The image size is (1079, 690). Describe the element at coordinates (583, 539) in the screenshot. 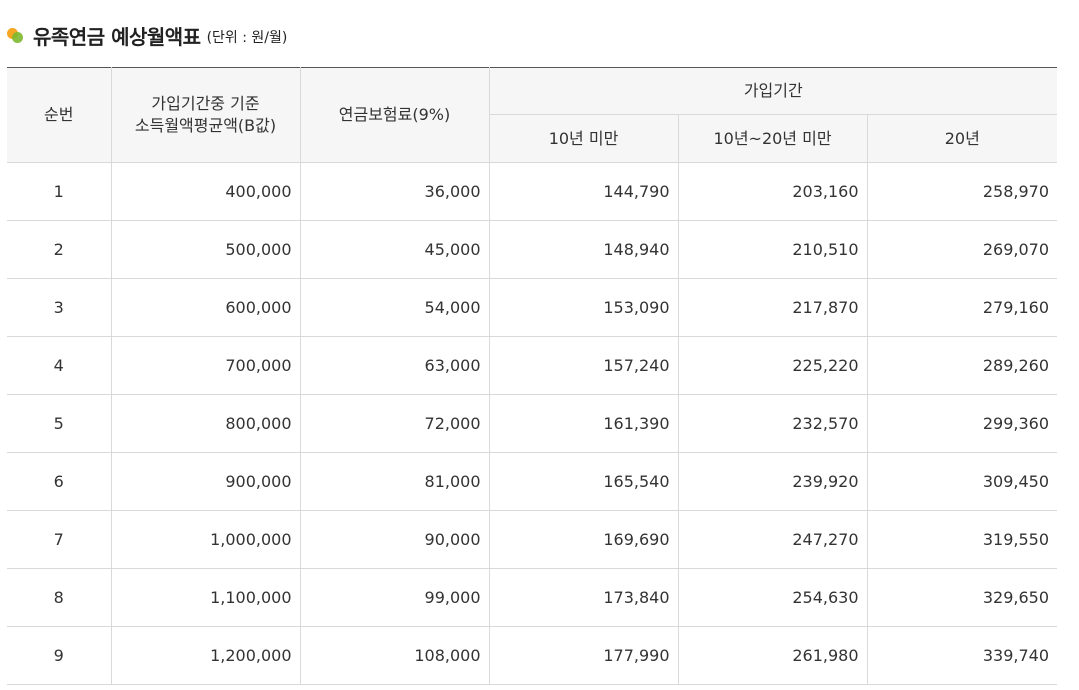

I see `cell-under10: 169,690` at that location.